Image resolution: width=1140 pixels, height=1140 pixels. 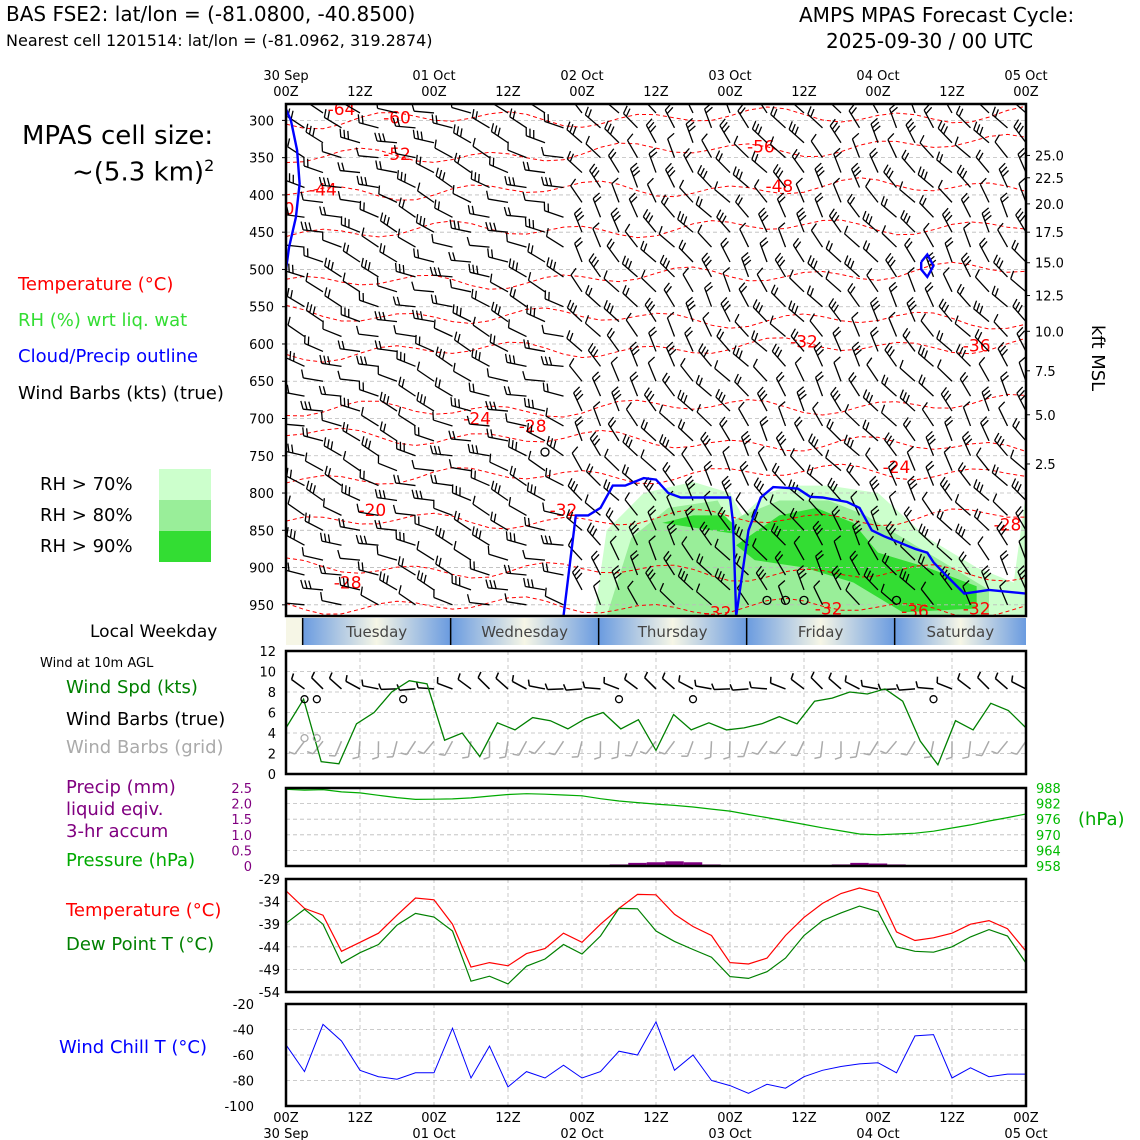 What do you see at coordinates (1101, 819) in the screenshot?
I see `hpa-unit-label: (hPa)` at bounding box center [1101, 819].